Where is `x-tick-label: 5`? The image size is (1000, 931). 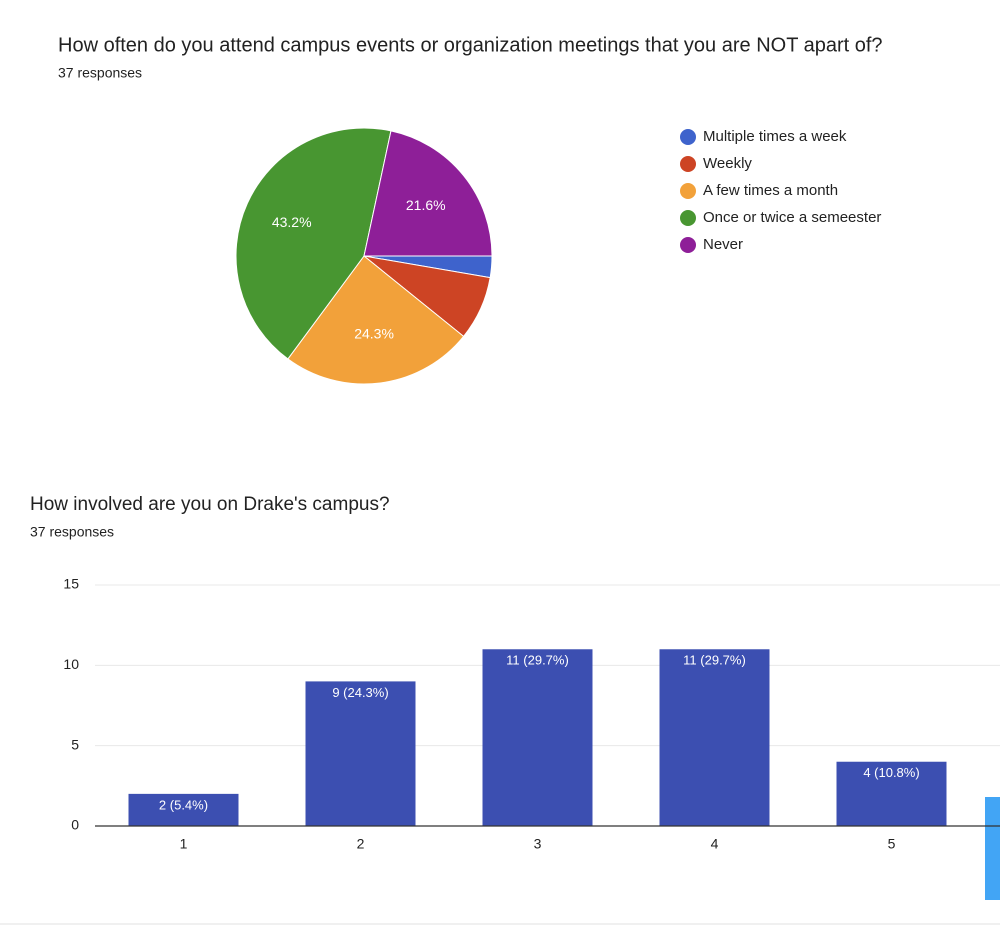
x-tick-label: 5 is located at coordinates (892, 844).